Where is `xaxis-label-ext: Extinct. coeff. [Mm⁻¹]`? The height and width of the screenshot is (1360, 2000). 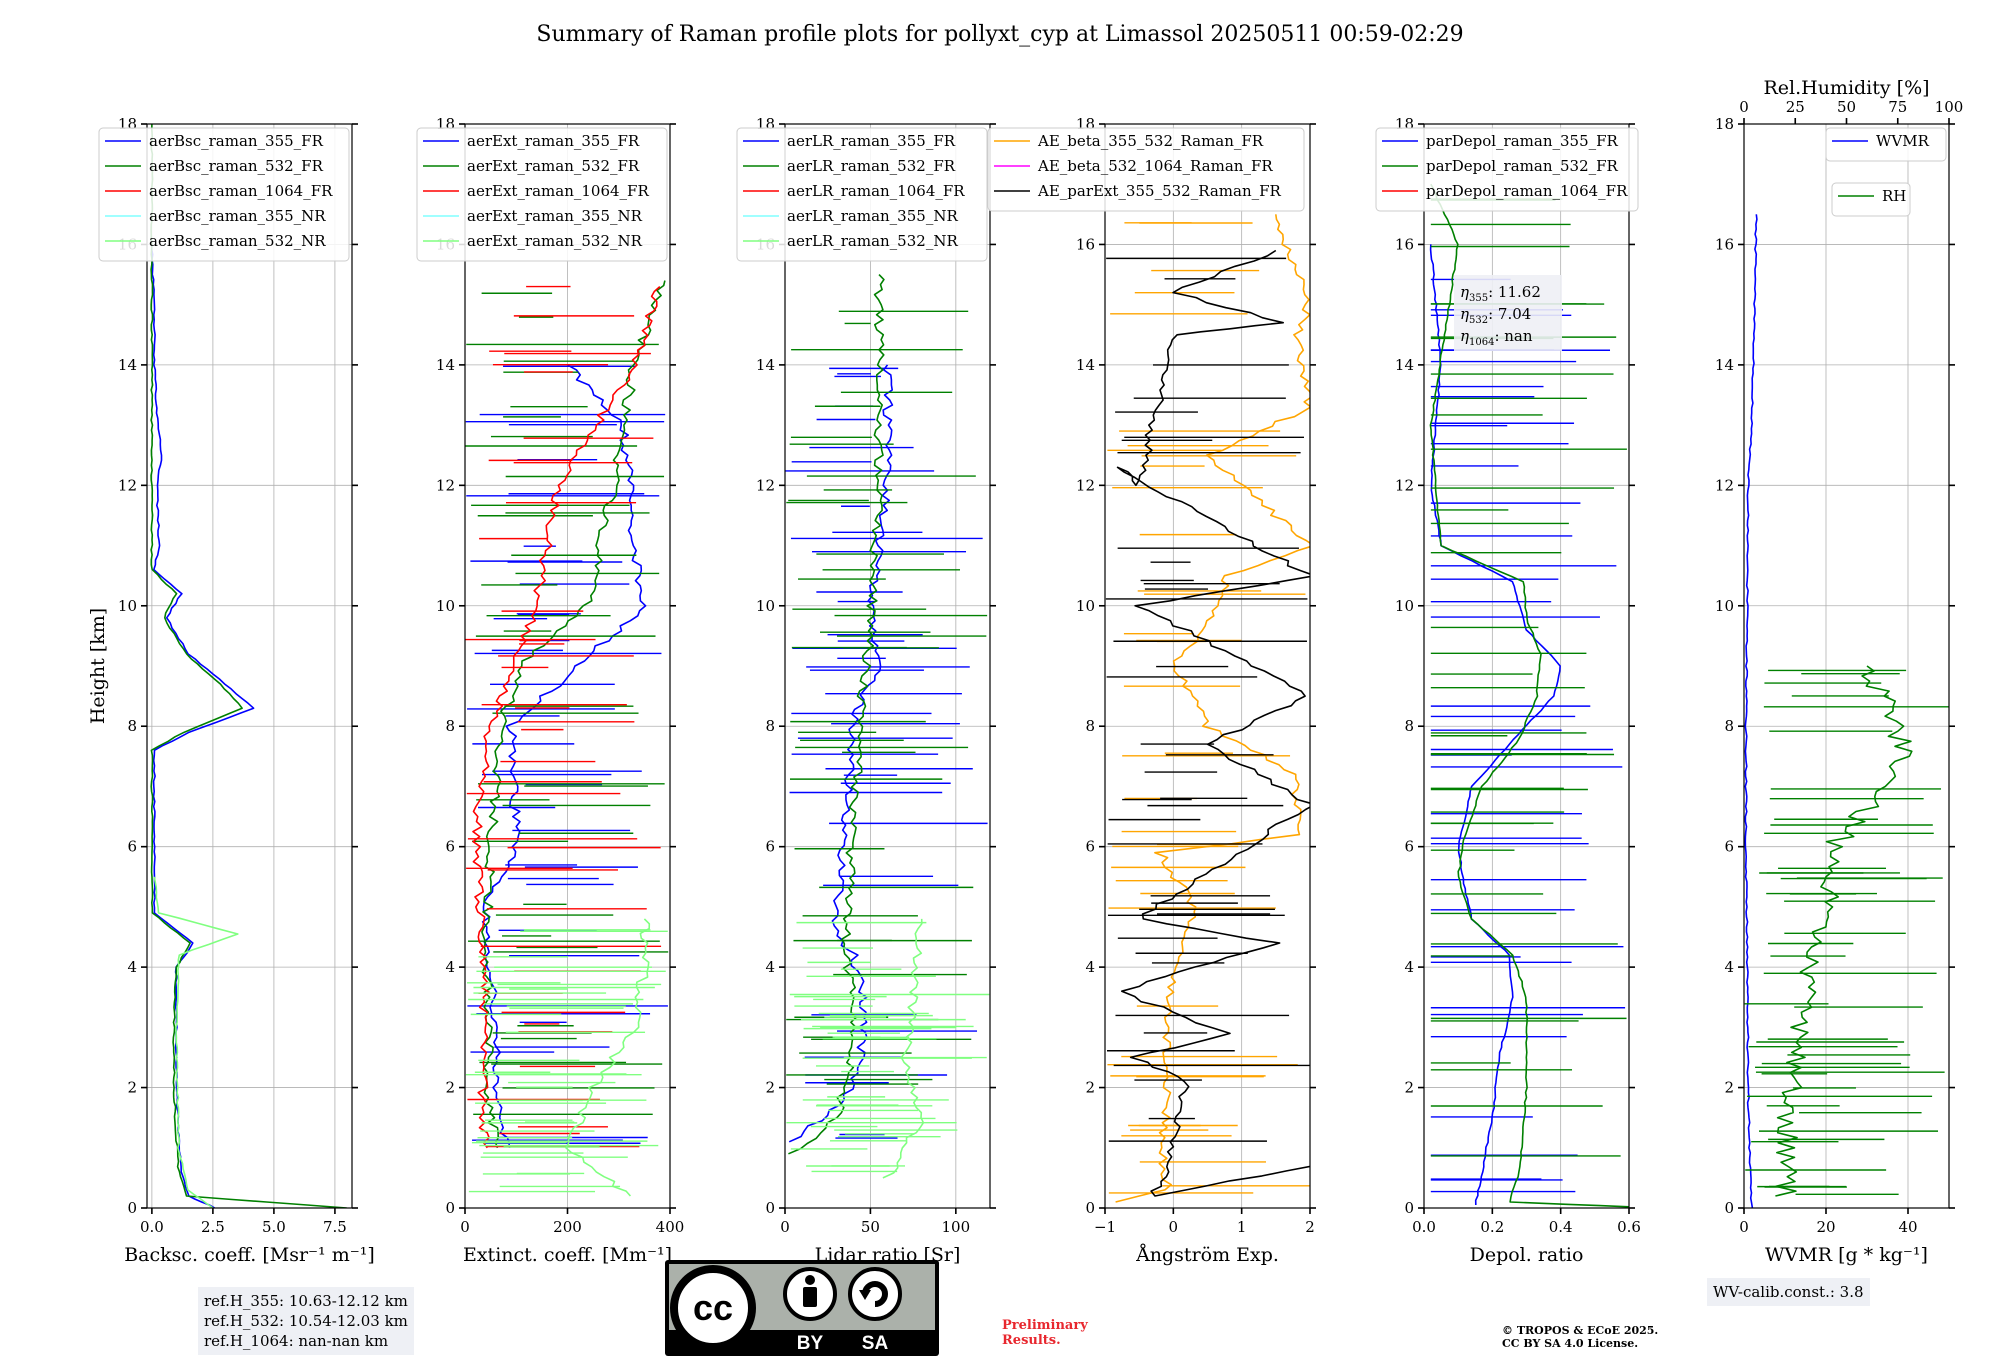 xaxis-label-ext: Extinct. coeff. [Mm⁻¹] is located at coordinates (567, 1255).